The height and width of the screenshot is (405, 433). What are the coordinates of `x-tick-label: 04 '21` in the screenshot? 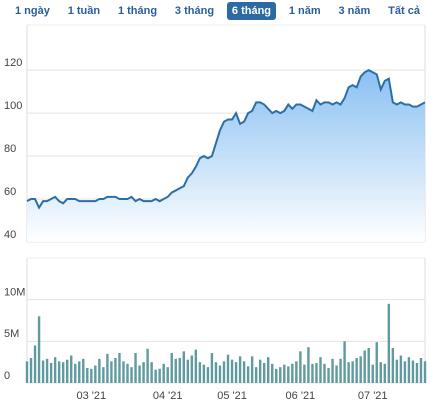 It's located at (168, 396).